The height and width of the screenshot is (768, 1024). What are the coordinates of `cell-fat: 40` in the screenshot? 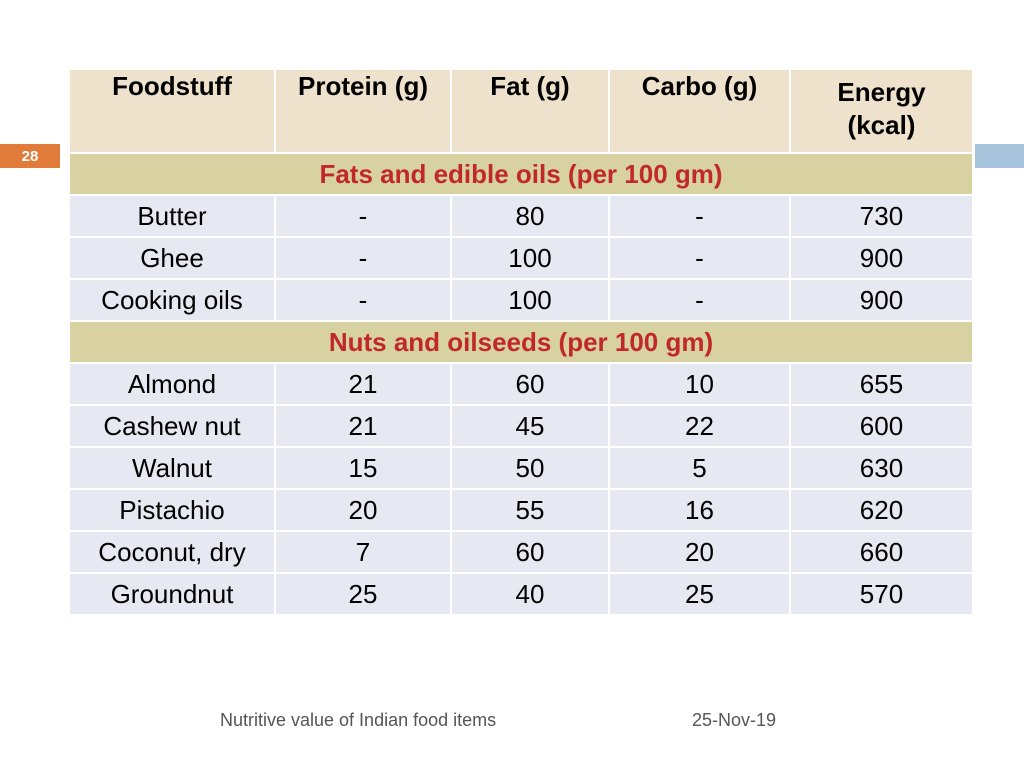 It's located at (530, 594).